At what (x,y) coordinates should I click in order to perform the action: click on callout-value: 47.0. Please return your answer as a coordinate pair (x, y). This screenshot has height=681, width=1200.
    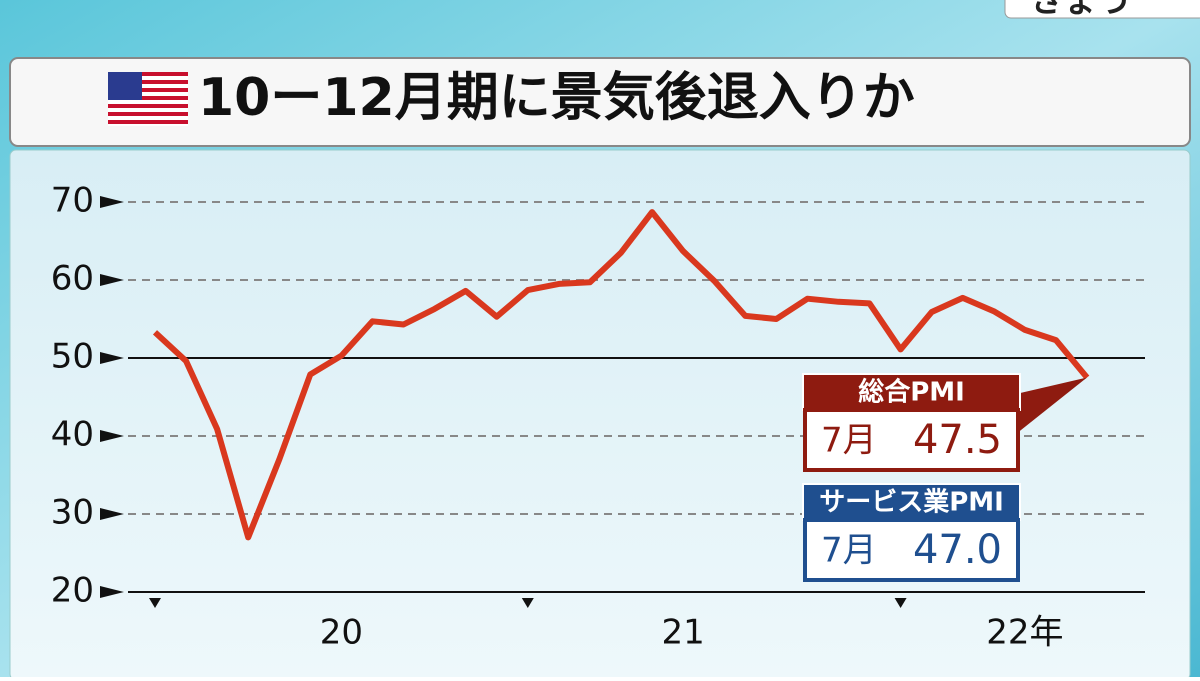
    Looking at the image, I should click on (957, 550).